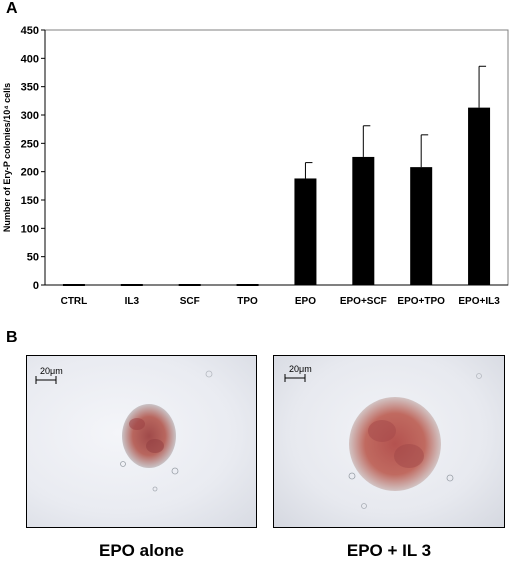 The height and width of the screenshot is (566, 520). I want to click on caption-epo-il3: EPO + IL 3, so click(389, 550).